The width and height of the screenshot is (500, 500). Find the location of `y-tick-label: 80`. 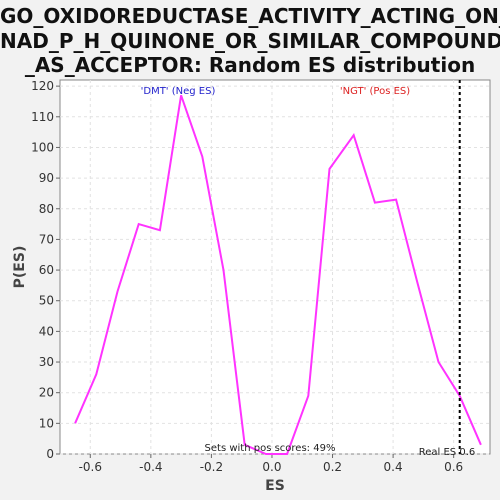

y-tick-label: 80 is located at coordinates (46, 209).